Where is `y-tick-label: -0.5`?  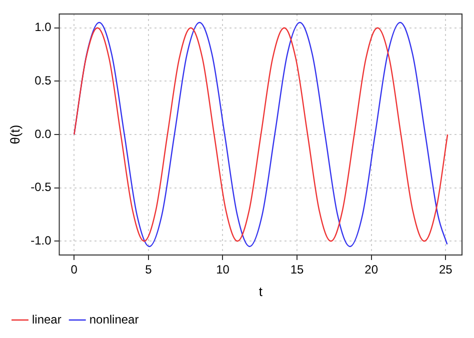 y-tick-label: -0.5 is located at coordinates (41, 187).